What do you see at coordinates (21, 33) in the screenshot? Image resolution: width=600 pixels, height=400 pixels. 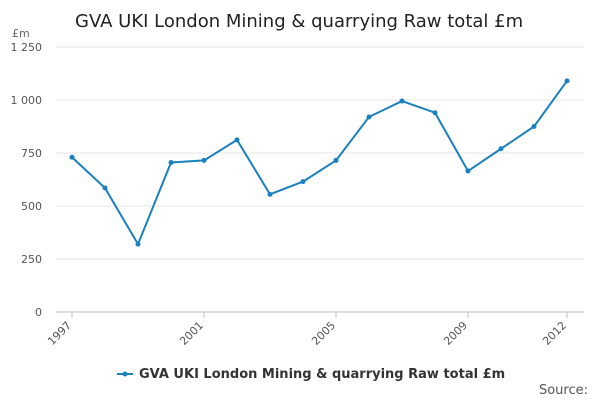 I see `y-unit-label: £m` at bounding box center [21, 33].